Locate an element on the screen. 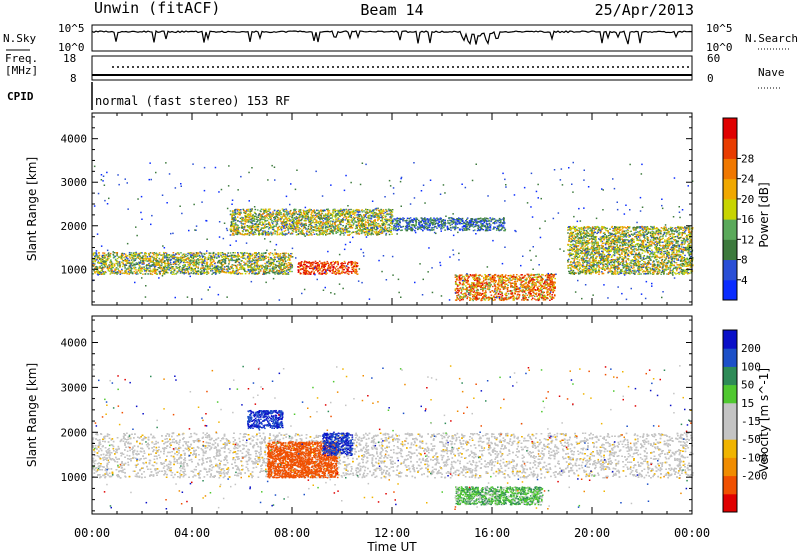  freq-label: Freq. is located at coordinates (21, 58).